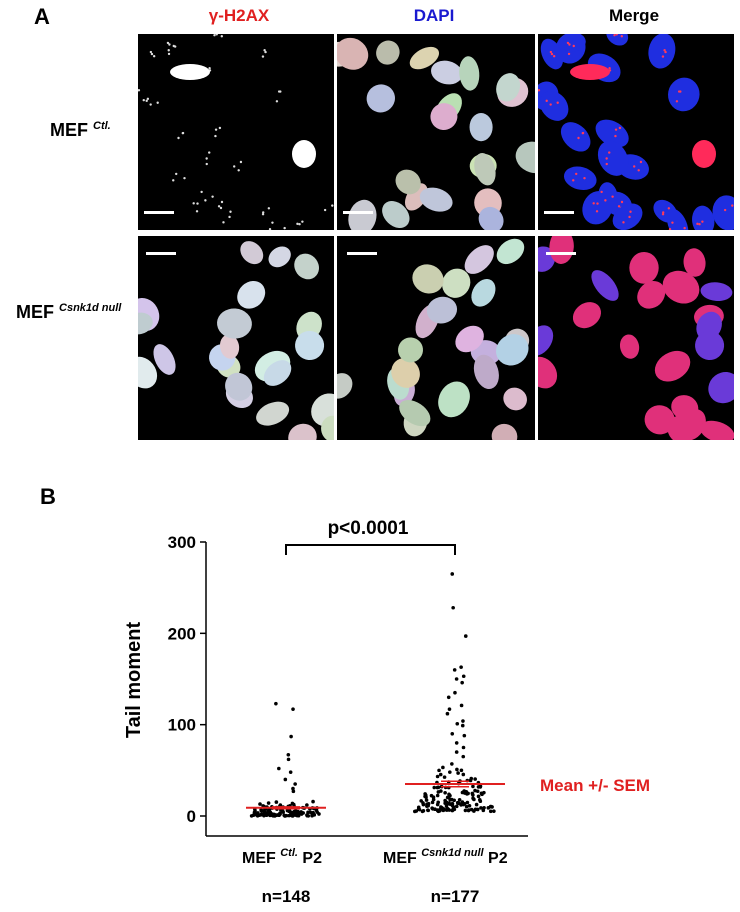 Image resolution: width=740 pixels, height=912 pixels. I want to click on micrograph-null-gamma-h2ax, so click(236, 338).